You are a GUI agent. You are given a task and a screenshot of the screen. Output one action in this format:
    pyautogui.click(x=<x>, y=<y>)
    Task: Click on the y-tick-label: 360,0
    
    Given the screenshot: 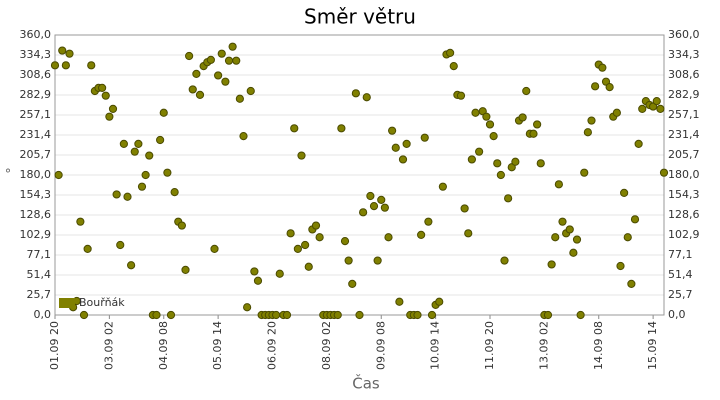 What is the action you would take?
    pyautogui.click(x=36, y=34)
    